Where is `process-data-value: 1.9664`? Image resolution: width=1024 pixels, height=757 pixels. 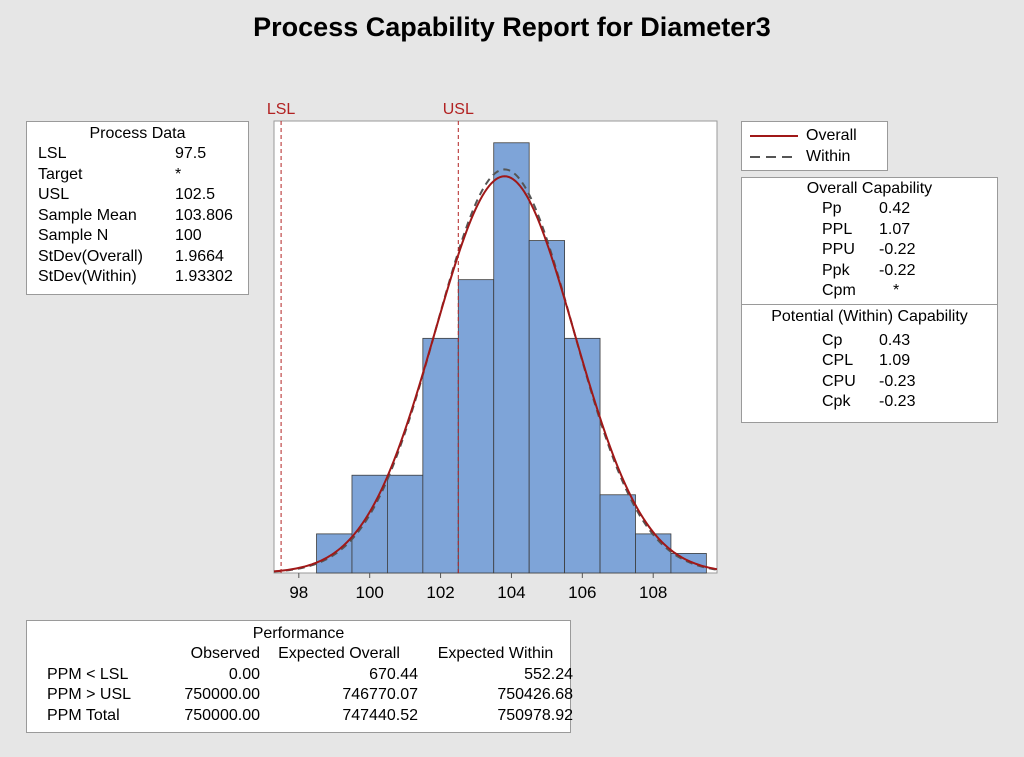 process-data-value: 1.9664 is located at coordinates (199, 256).